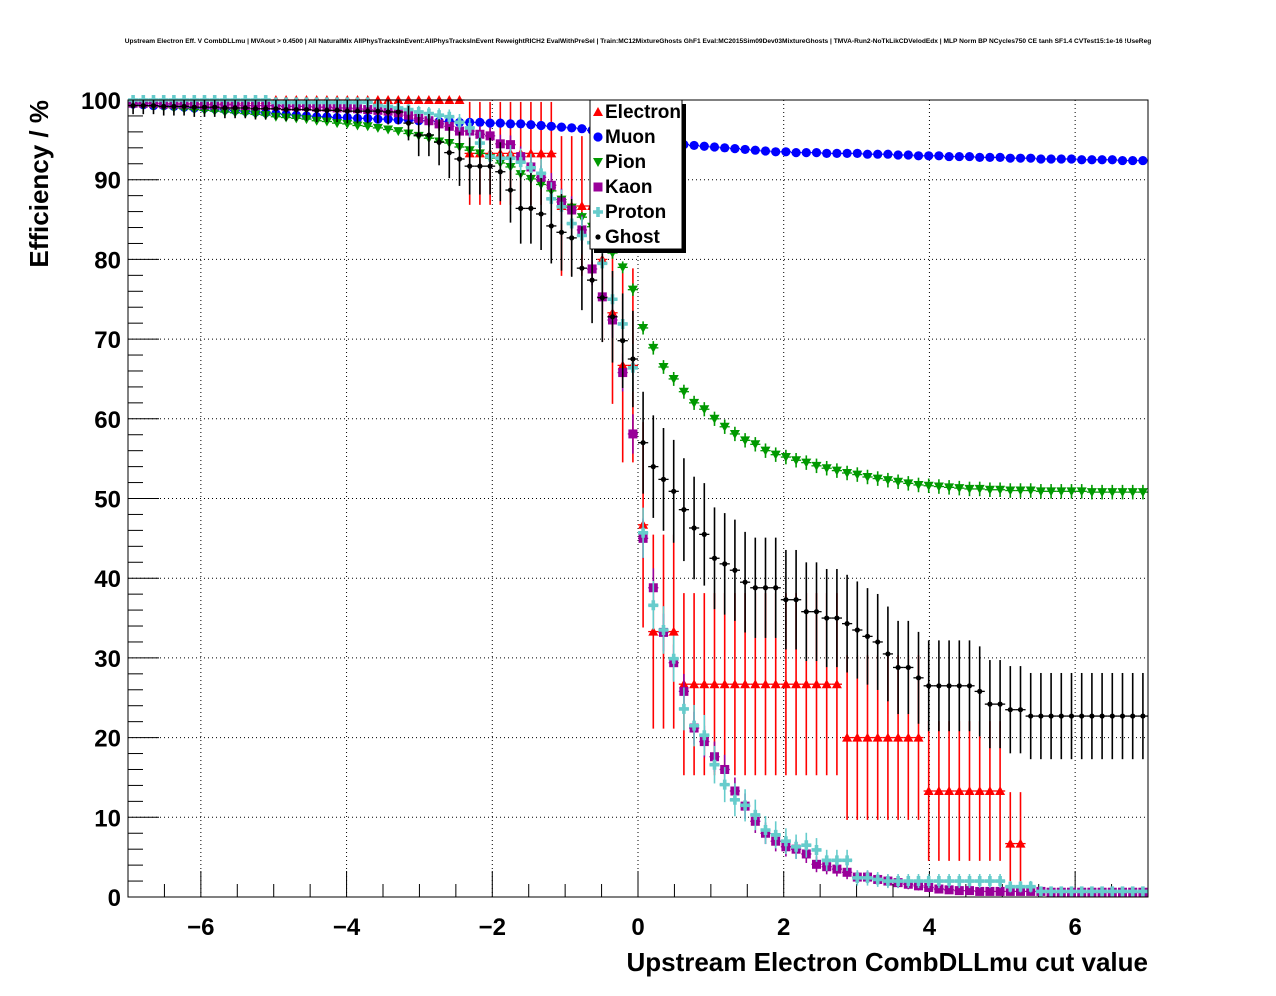 This screenshot has height=996, width=1276. Describe the element at coordinates (959, 791) in the screenshot. I see `electron-point` at that location.